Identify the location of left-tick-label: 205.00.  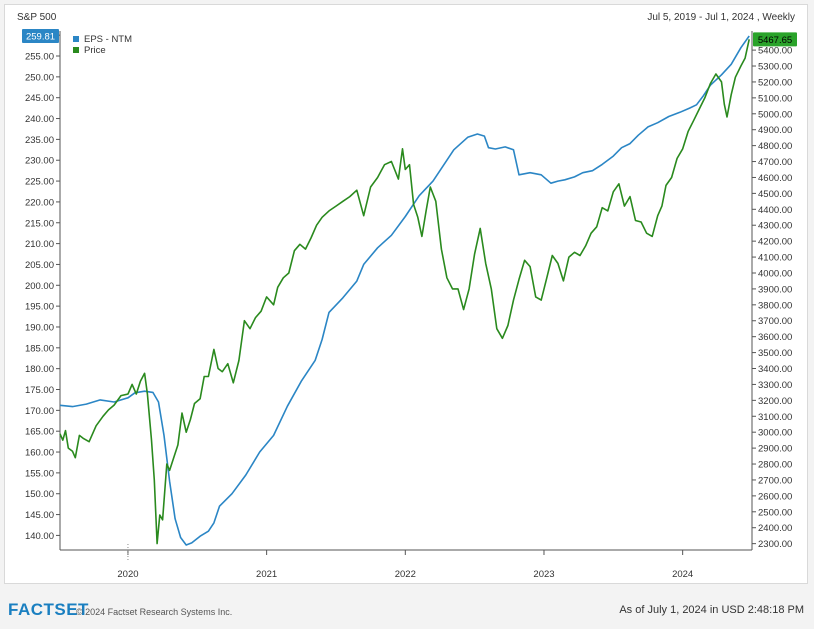
(39, 265).